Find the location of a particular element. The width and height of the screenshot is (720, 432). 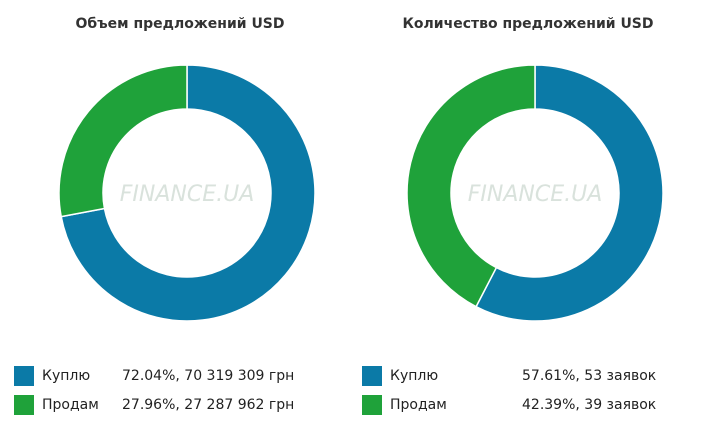

legend-value: 27.96%, 27 287 962 грн is located at coordinates (208, 405).